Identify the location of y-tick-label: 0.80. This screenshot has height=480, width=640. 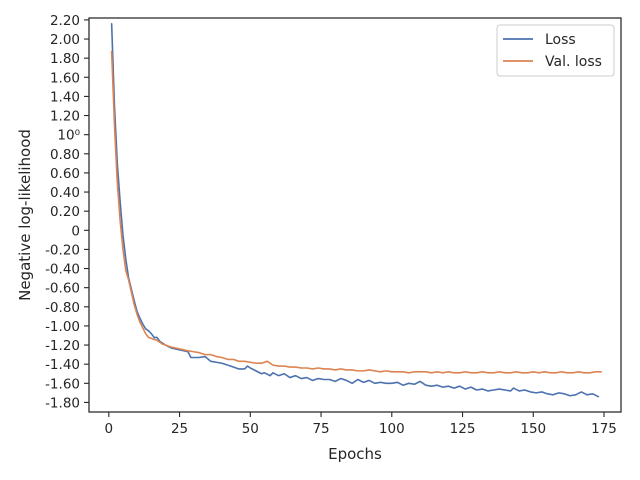
(65, 155).